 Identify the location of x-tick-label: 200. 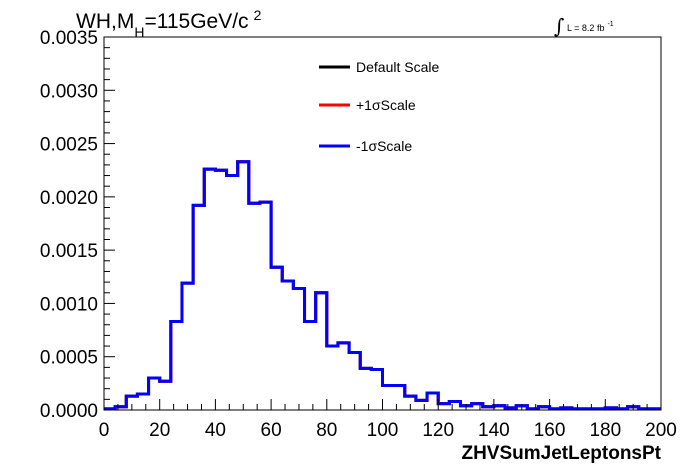
(661, 430).